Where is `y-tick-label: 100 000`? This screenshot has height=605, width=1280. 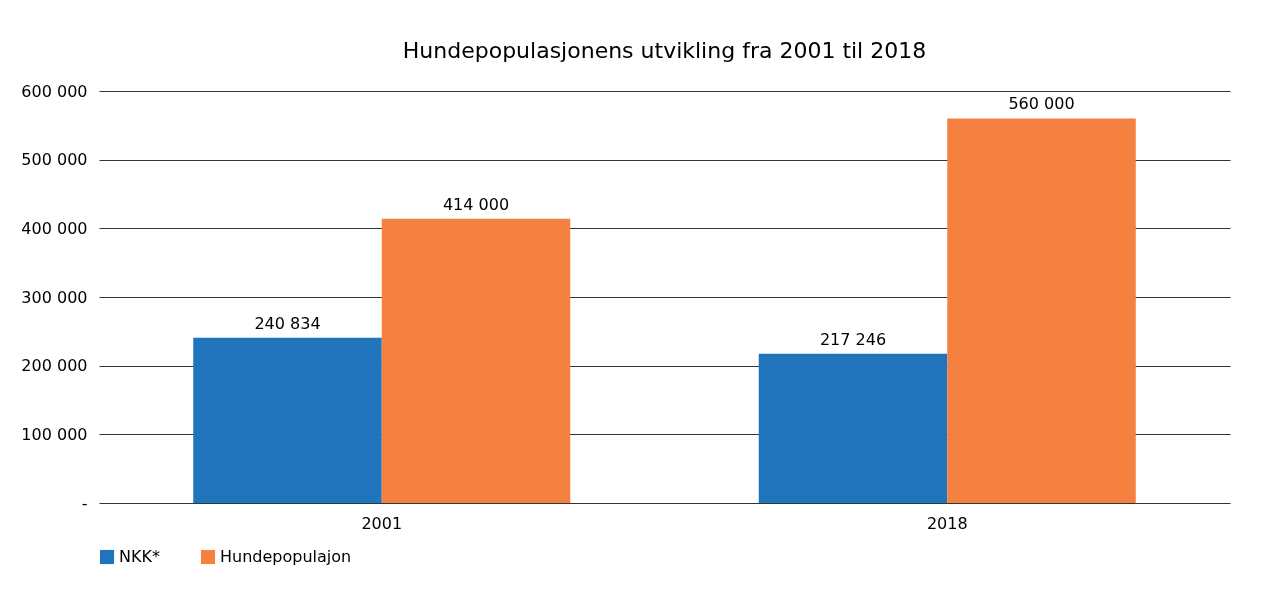 y-tick-label: 100 000 is located at coordinates (54, 434).